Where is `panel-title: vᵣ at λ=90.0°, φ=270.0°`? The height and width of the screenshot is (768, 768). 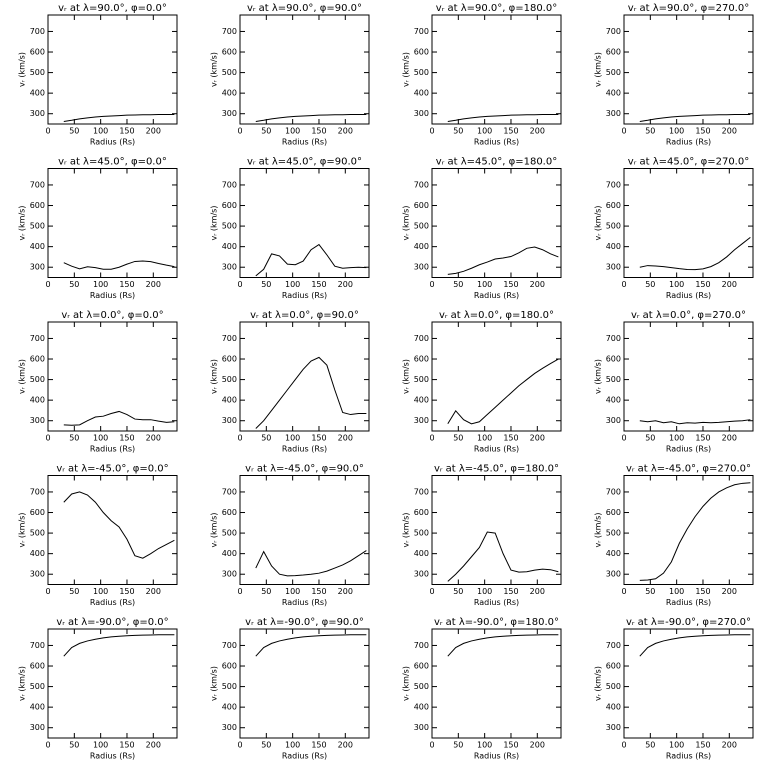 panel-title: vᵣ at λ=90.0°, φ=270.0° is located at coordinates (688, 8).